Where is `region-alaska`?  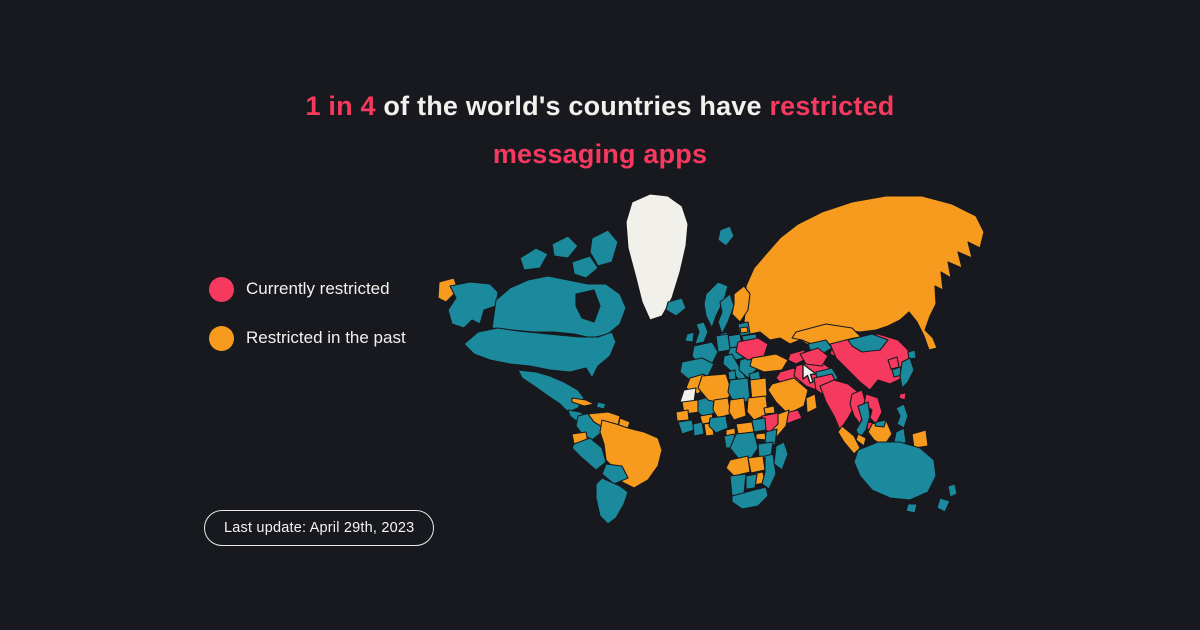 region-alaska is located at coordinates (473, 305).